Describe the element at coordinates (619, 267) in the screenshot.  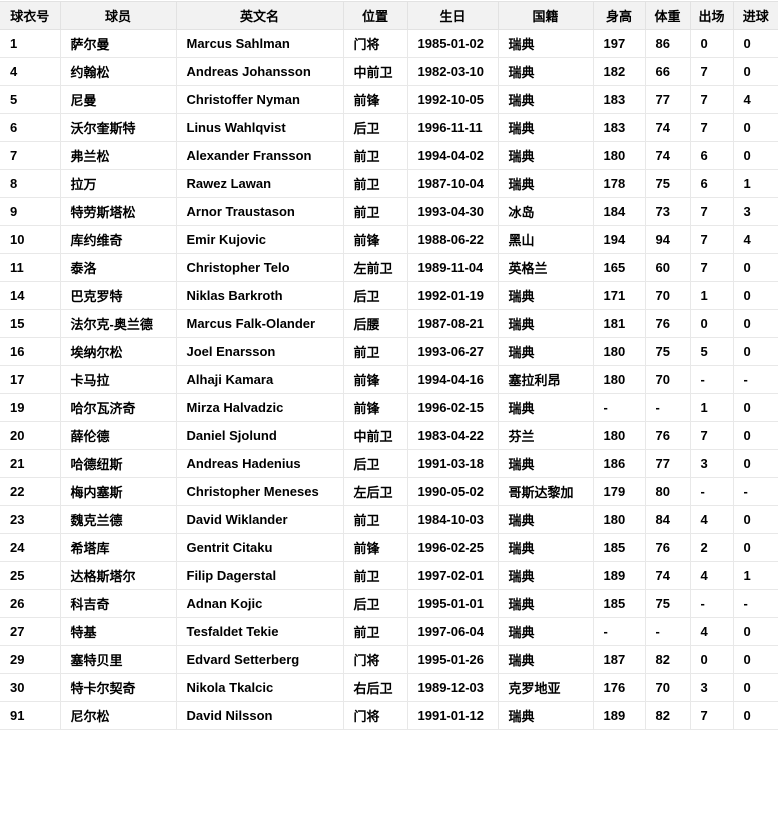
I see `cell-height: 165` at that location.